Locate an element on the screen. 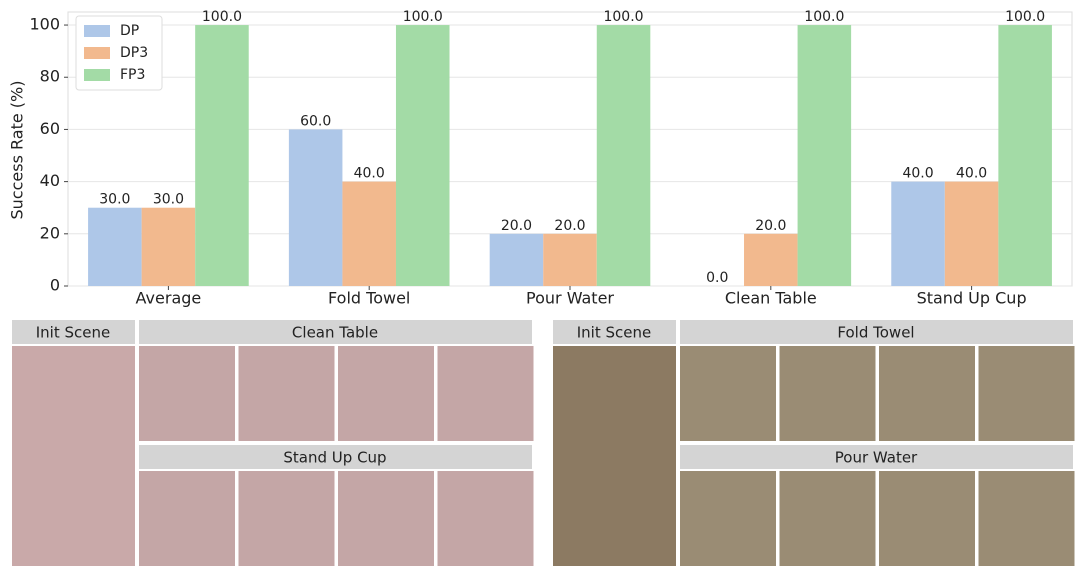  y-tick-label: 80 is located at coordinates (50, 76).